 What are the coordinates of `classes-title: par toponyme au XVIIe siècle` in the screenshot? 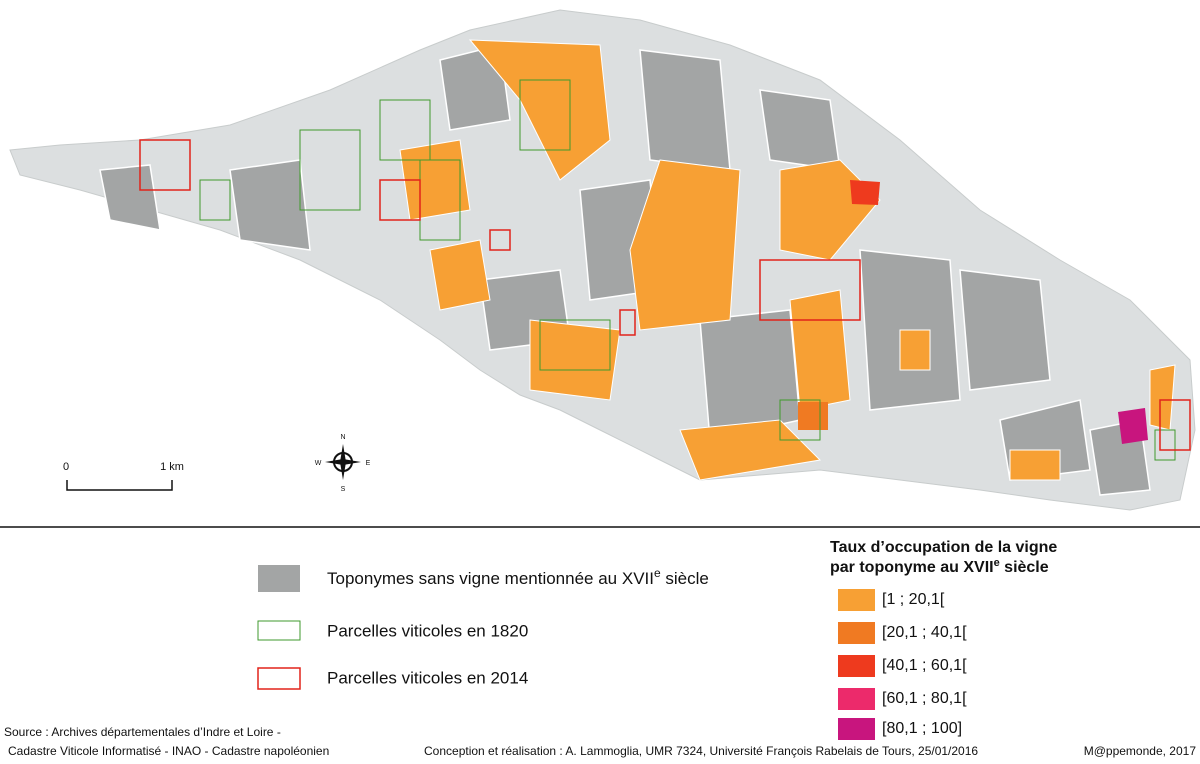 It's located at (939, 566).